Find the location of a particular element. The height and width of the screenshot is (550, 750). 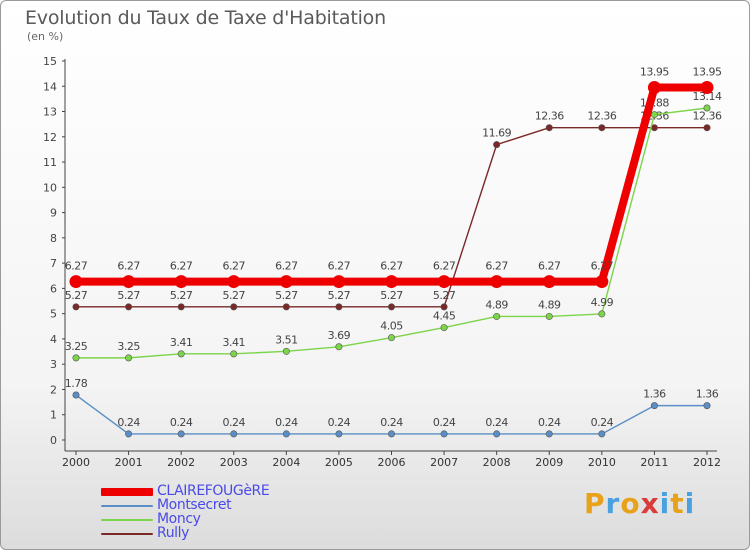

x-tick-label: 2005 is located at coordinates (339, 462).